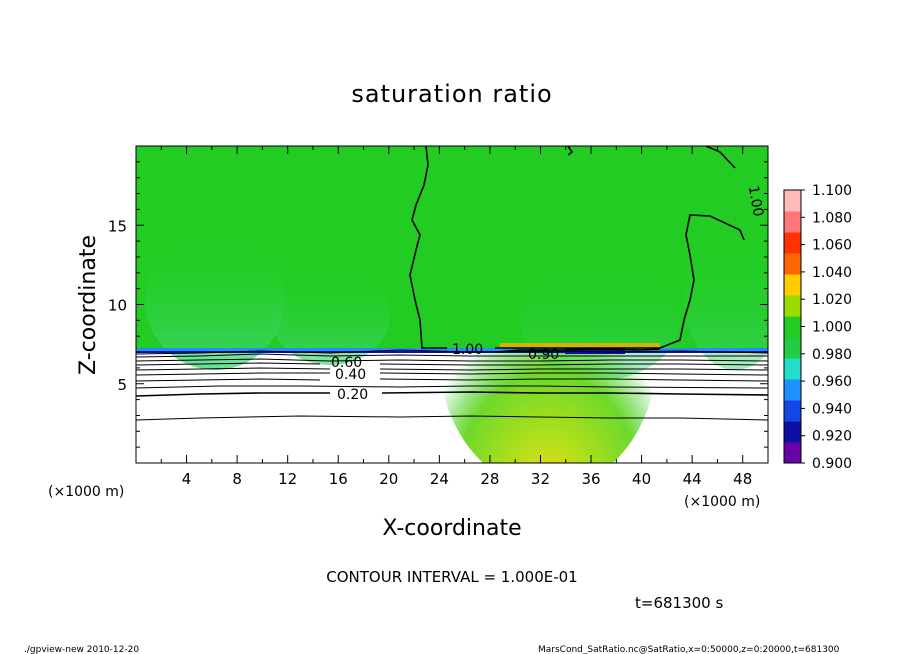 Image resolution: width=904 pixels, height=654 pixels. Describe the element at coordinates (346, 363) in the screenshot. I see `contour-label: 0.60` at that location.